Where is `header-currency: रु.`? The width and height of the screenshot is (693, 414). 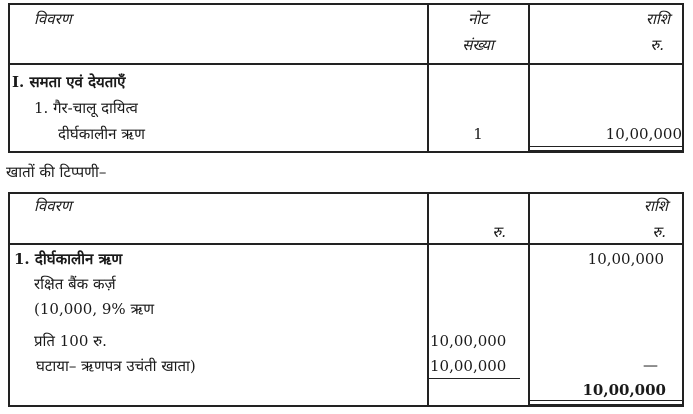 header-currency: रु. is located at coordinates (499, 232).